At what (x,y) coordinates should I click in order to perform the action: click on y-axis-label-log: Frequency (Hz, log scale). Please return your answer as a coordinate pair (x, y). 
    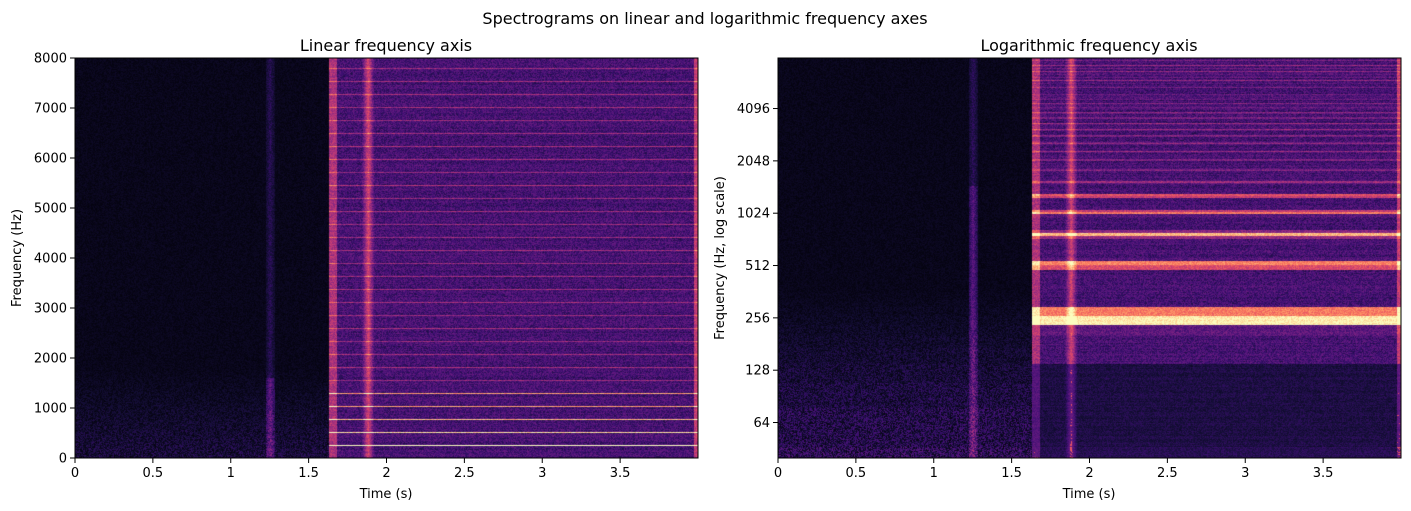
    Looking at the image, I should click on (720, 258).